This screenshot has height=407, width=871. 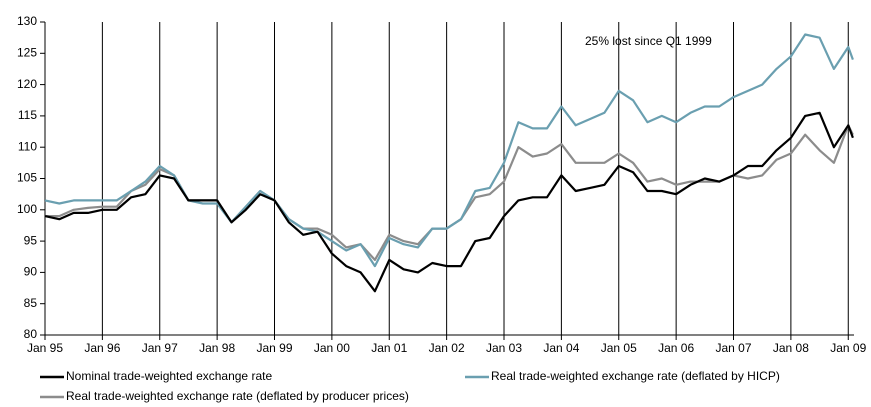 What do you see at coordinates (217, 348) in the screenshot?
I see `x-tick-label: Jan 98` at bounding box center [217, 348].